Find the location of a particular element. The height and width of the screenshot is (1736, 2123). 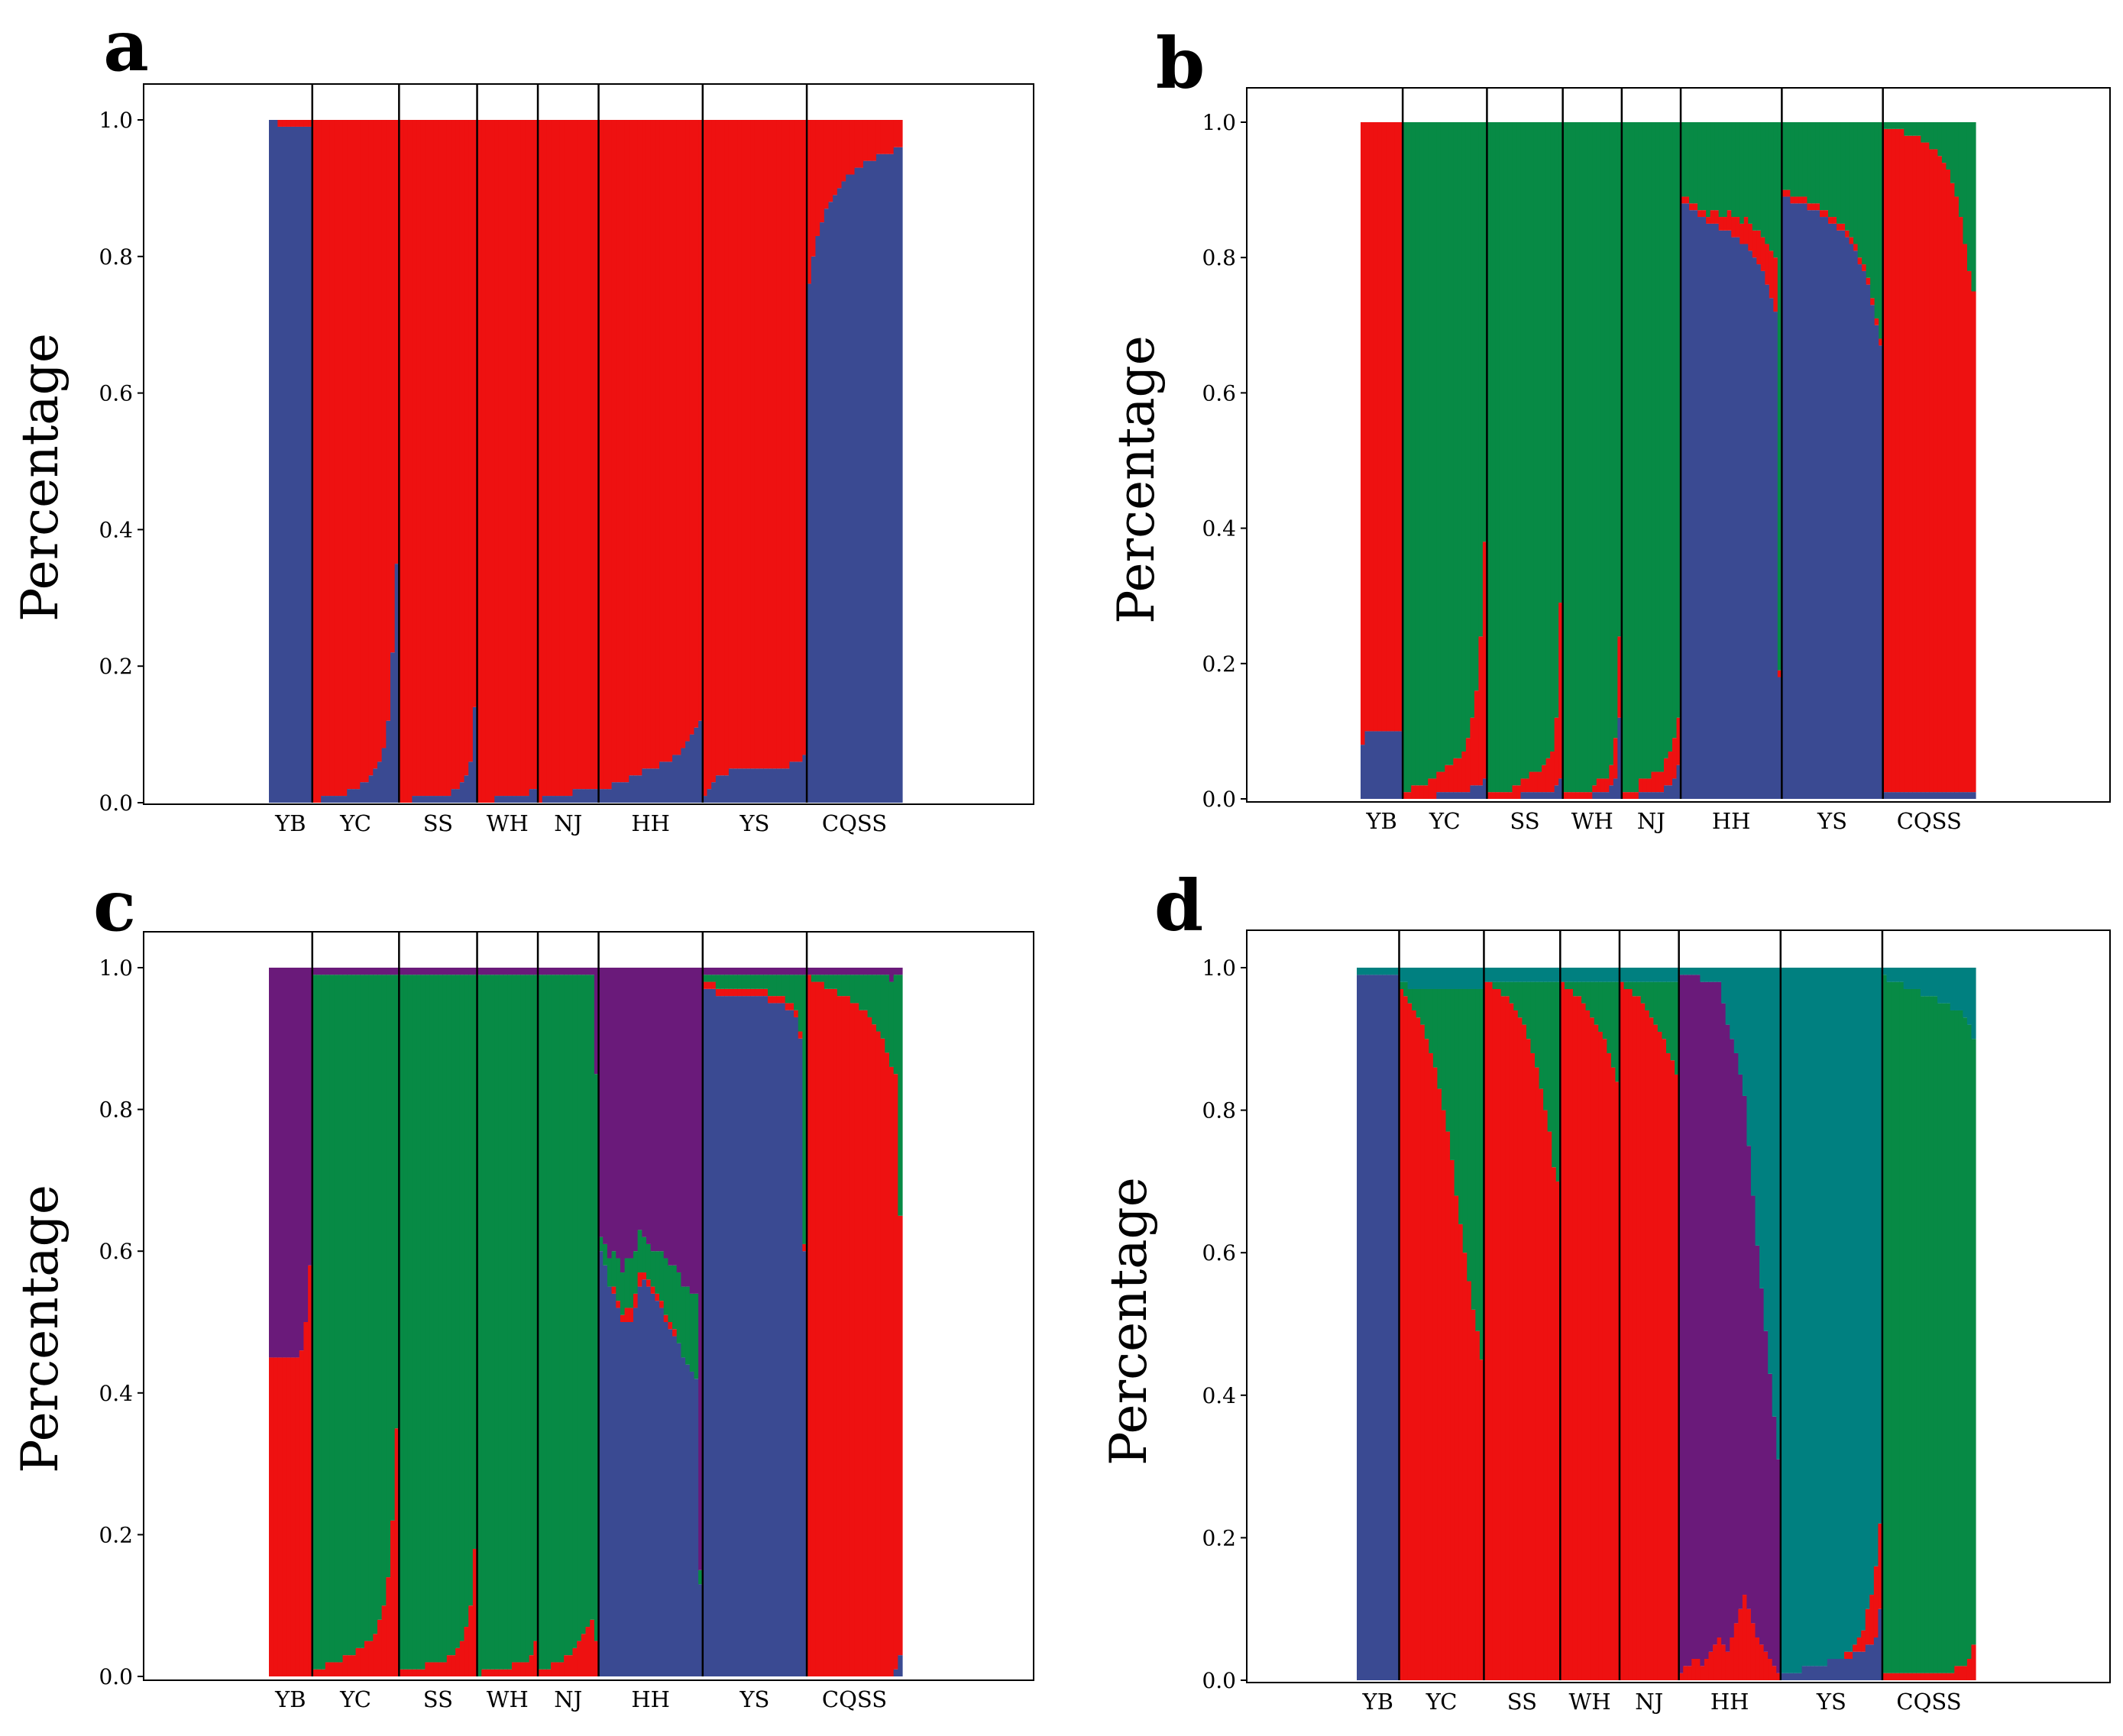

bar-segment-HH-24-k2 is located at coordinates (1780, 674).